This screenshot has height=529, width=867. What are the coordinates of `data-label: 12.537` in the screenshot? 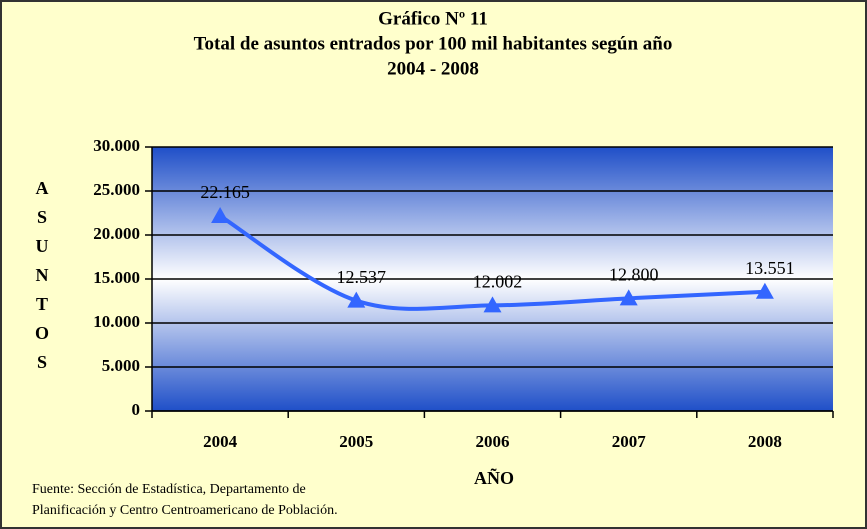 It's located at (362, 277).